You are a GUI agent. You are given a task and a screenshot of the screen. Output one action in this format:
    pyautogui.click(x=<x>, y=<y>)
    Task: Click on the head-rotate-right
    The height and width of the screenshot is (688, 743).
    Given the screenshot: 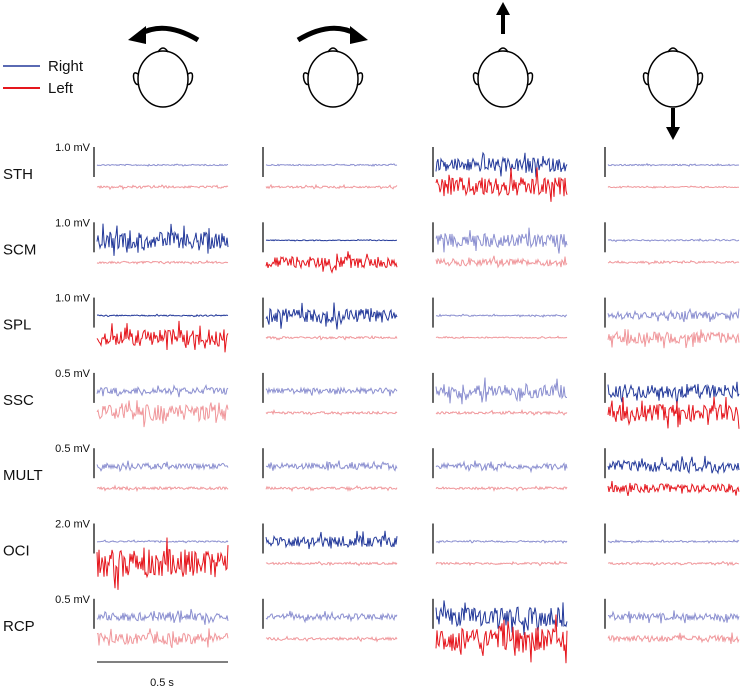 What is the action you would take?
    pyautogui.click(x=332, y=66)
    